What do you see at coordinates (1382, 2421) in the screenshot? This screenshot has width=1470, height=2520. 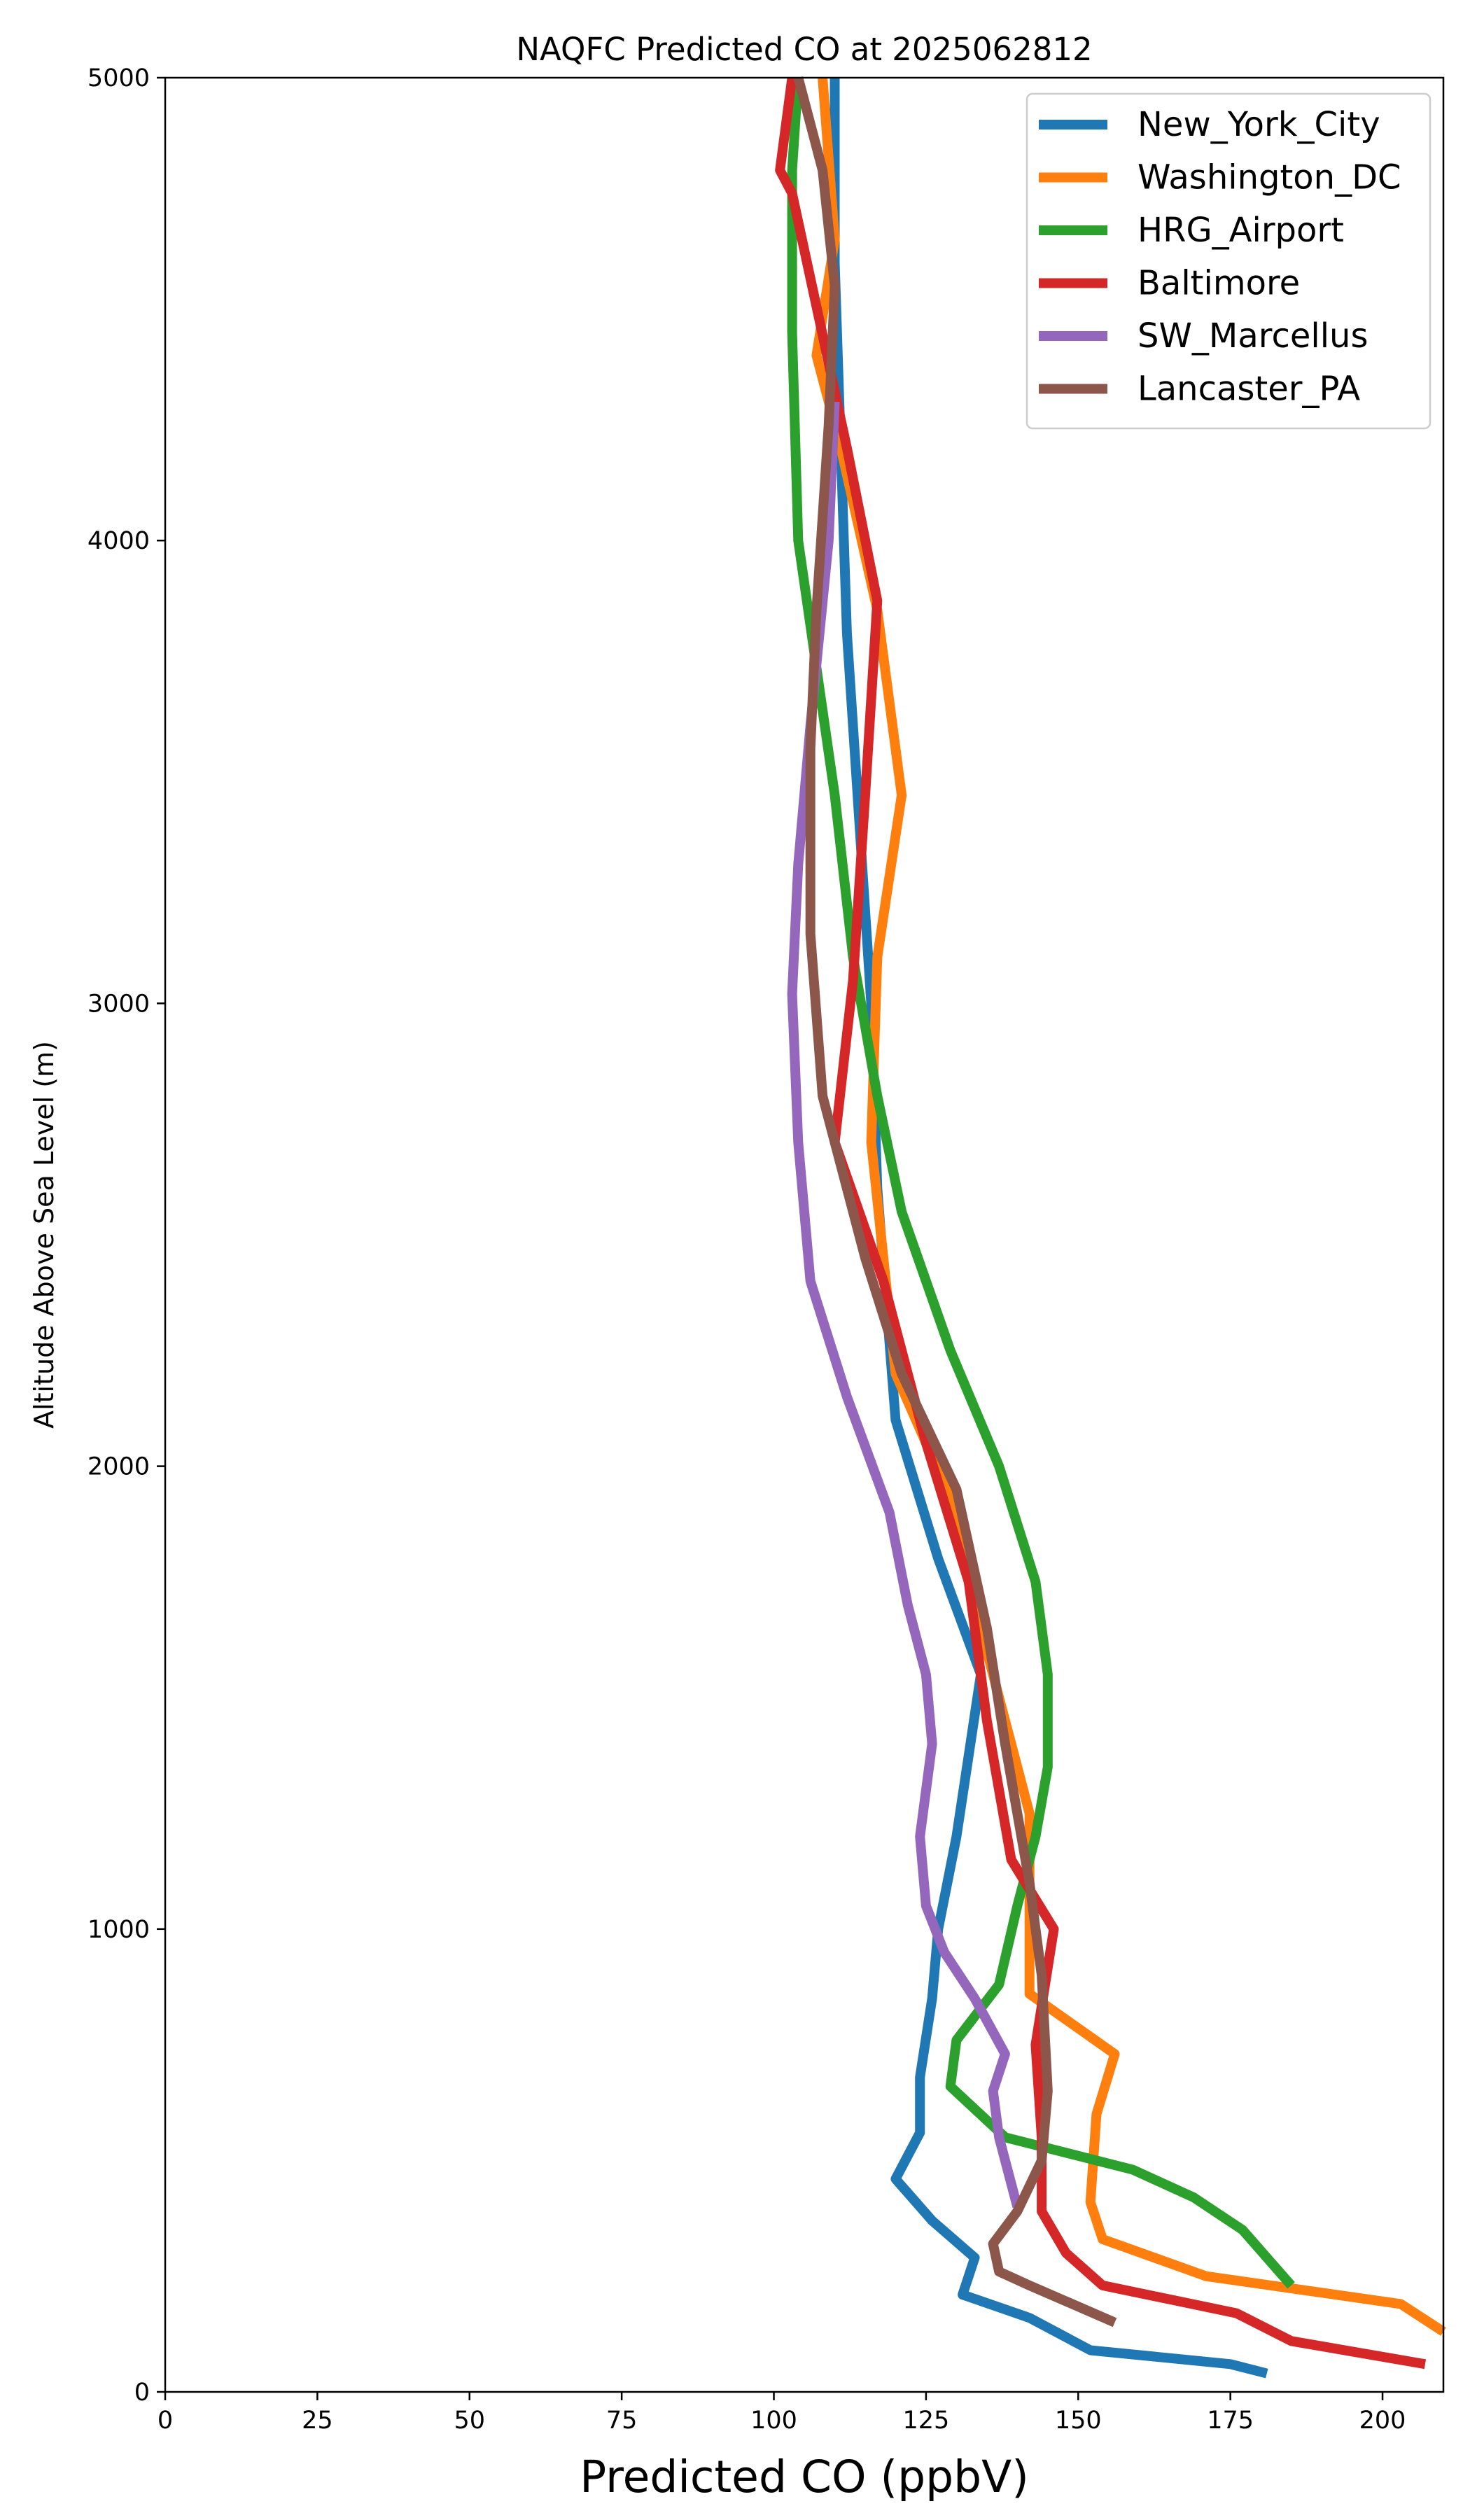 I see `x-tick-label: 200` at bounding box center [1382, 2421].